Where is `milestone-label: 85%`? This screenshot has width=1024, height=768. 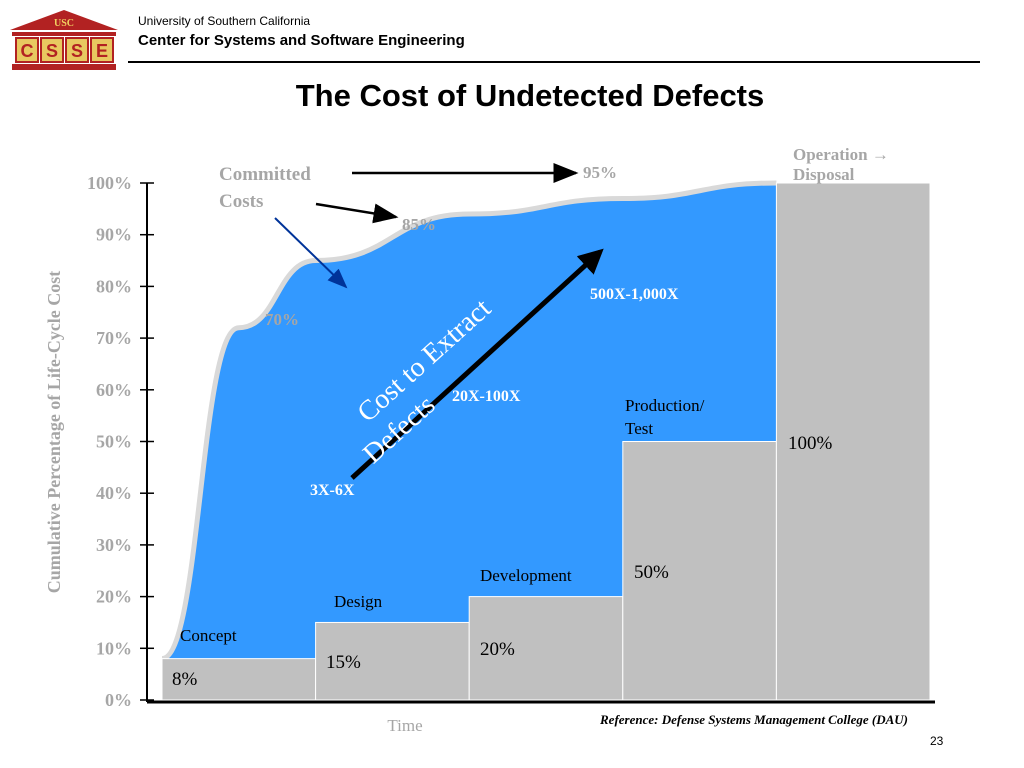
milestone-label: 85% is located at coordinates (419, 224).